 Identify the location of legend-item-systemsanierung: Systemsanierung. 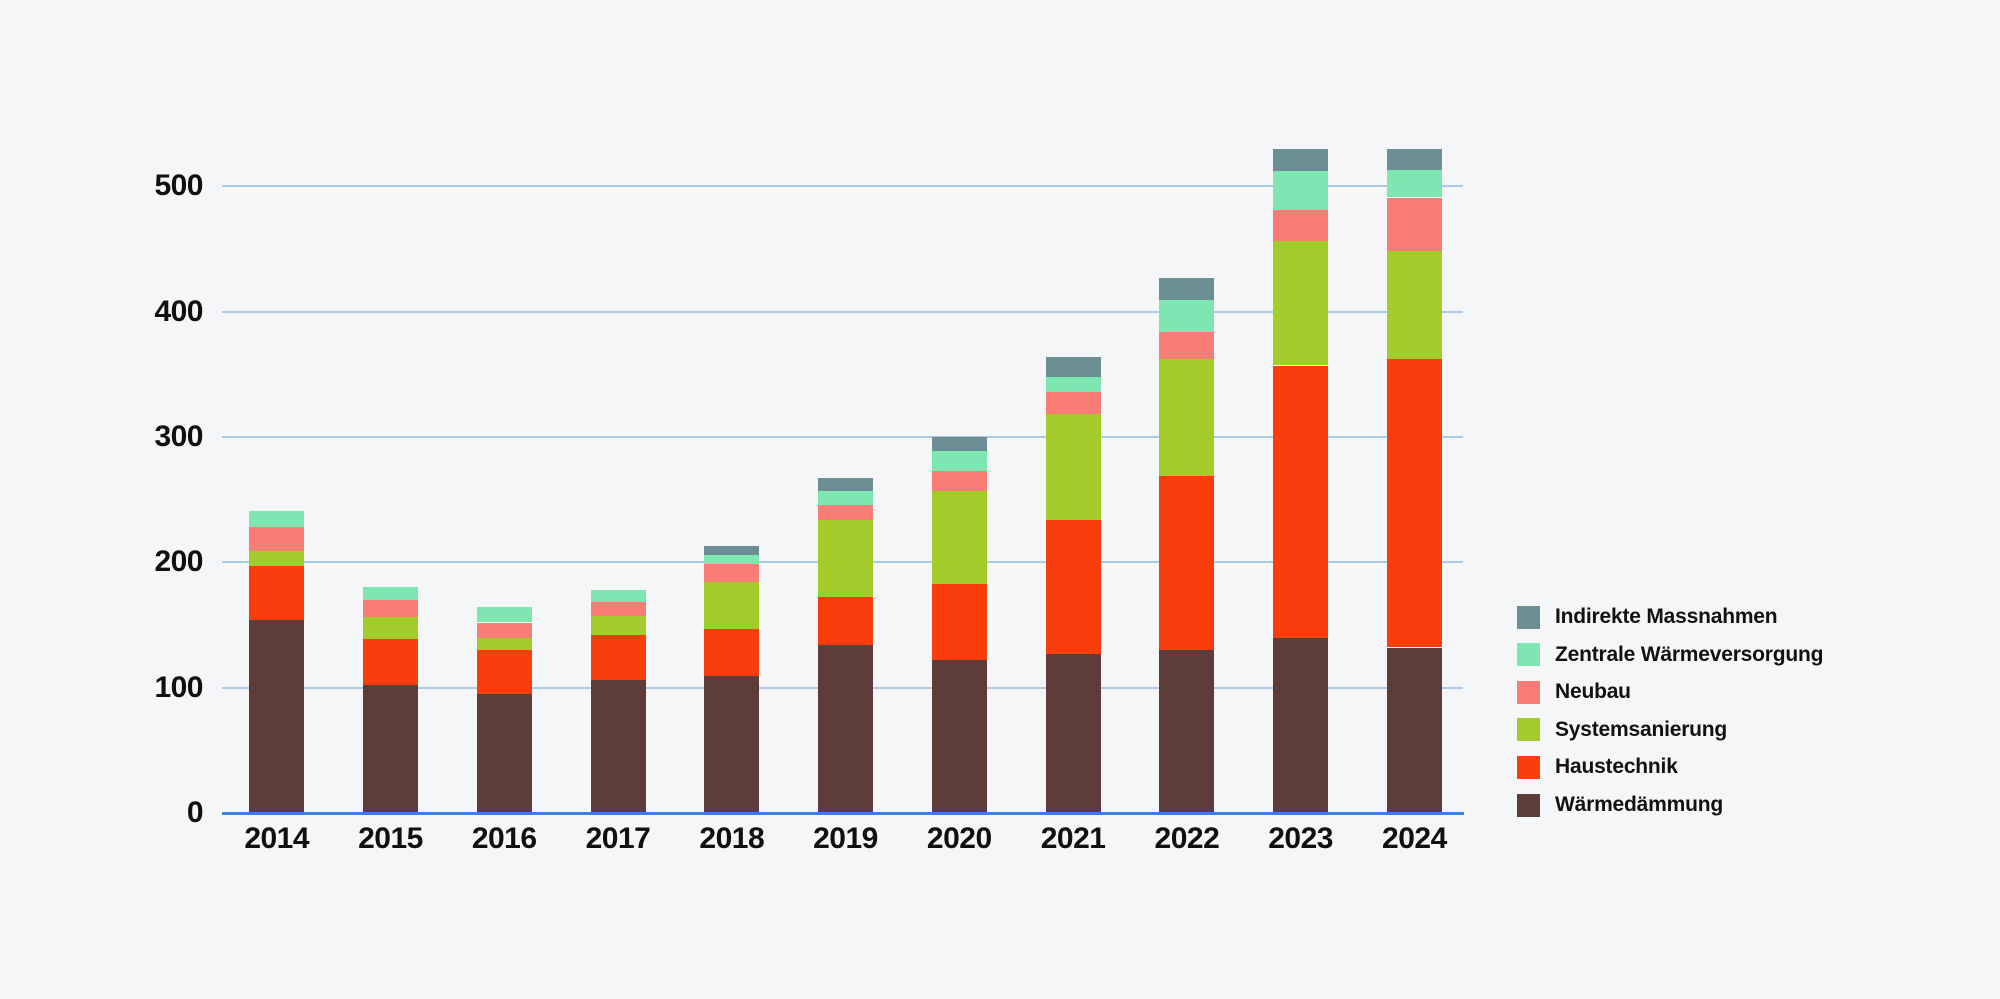
(1622, 730).